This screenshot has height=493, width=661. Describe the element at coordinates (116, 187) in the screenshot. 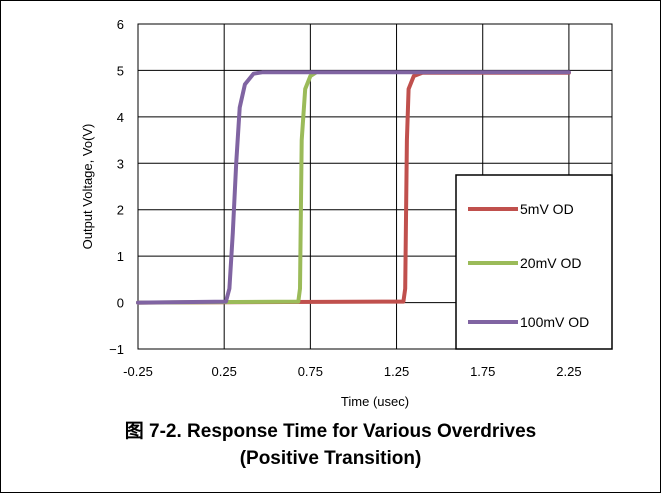

I see `y-axis-ticks: −1 0 1 2 3 4 5 6` at that location.